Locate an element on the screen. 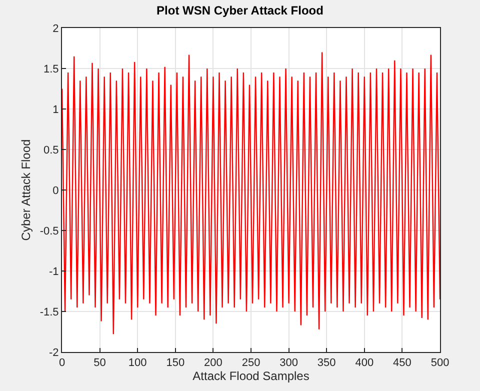  x-tick-label: 50 is located at coordinates (100, 363).